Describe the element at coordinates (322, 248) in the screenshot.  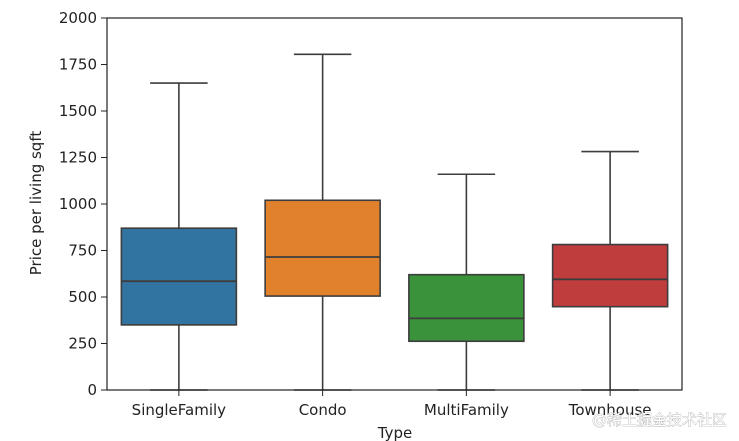
I see `box-condo` at that location.